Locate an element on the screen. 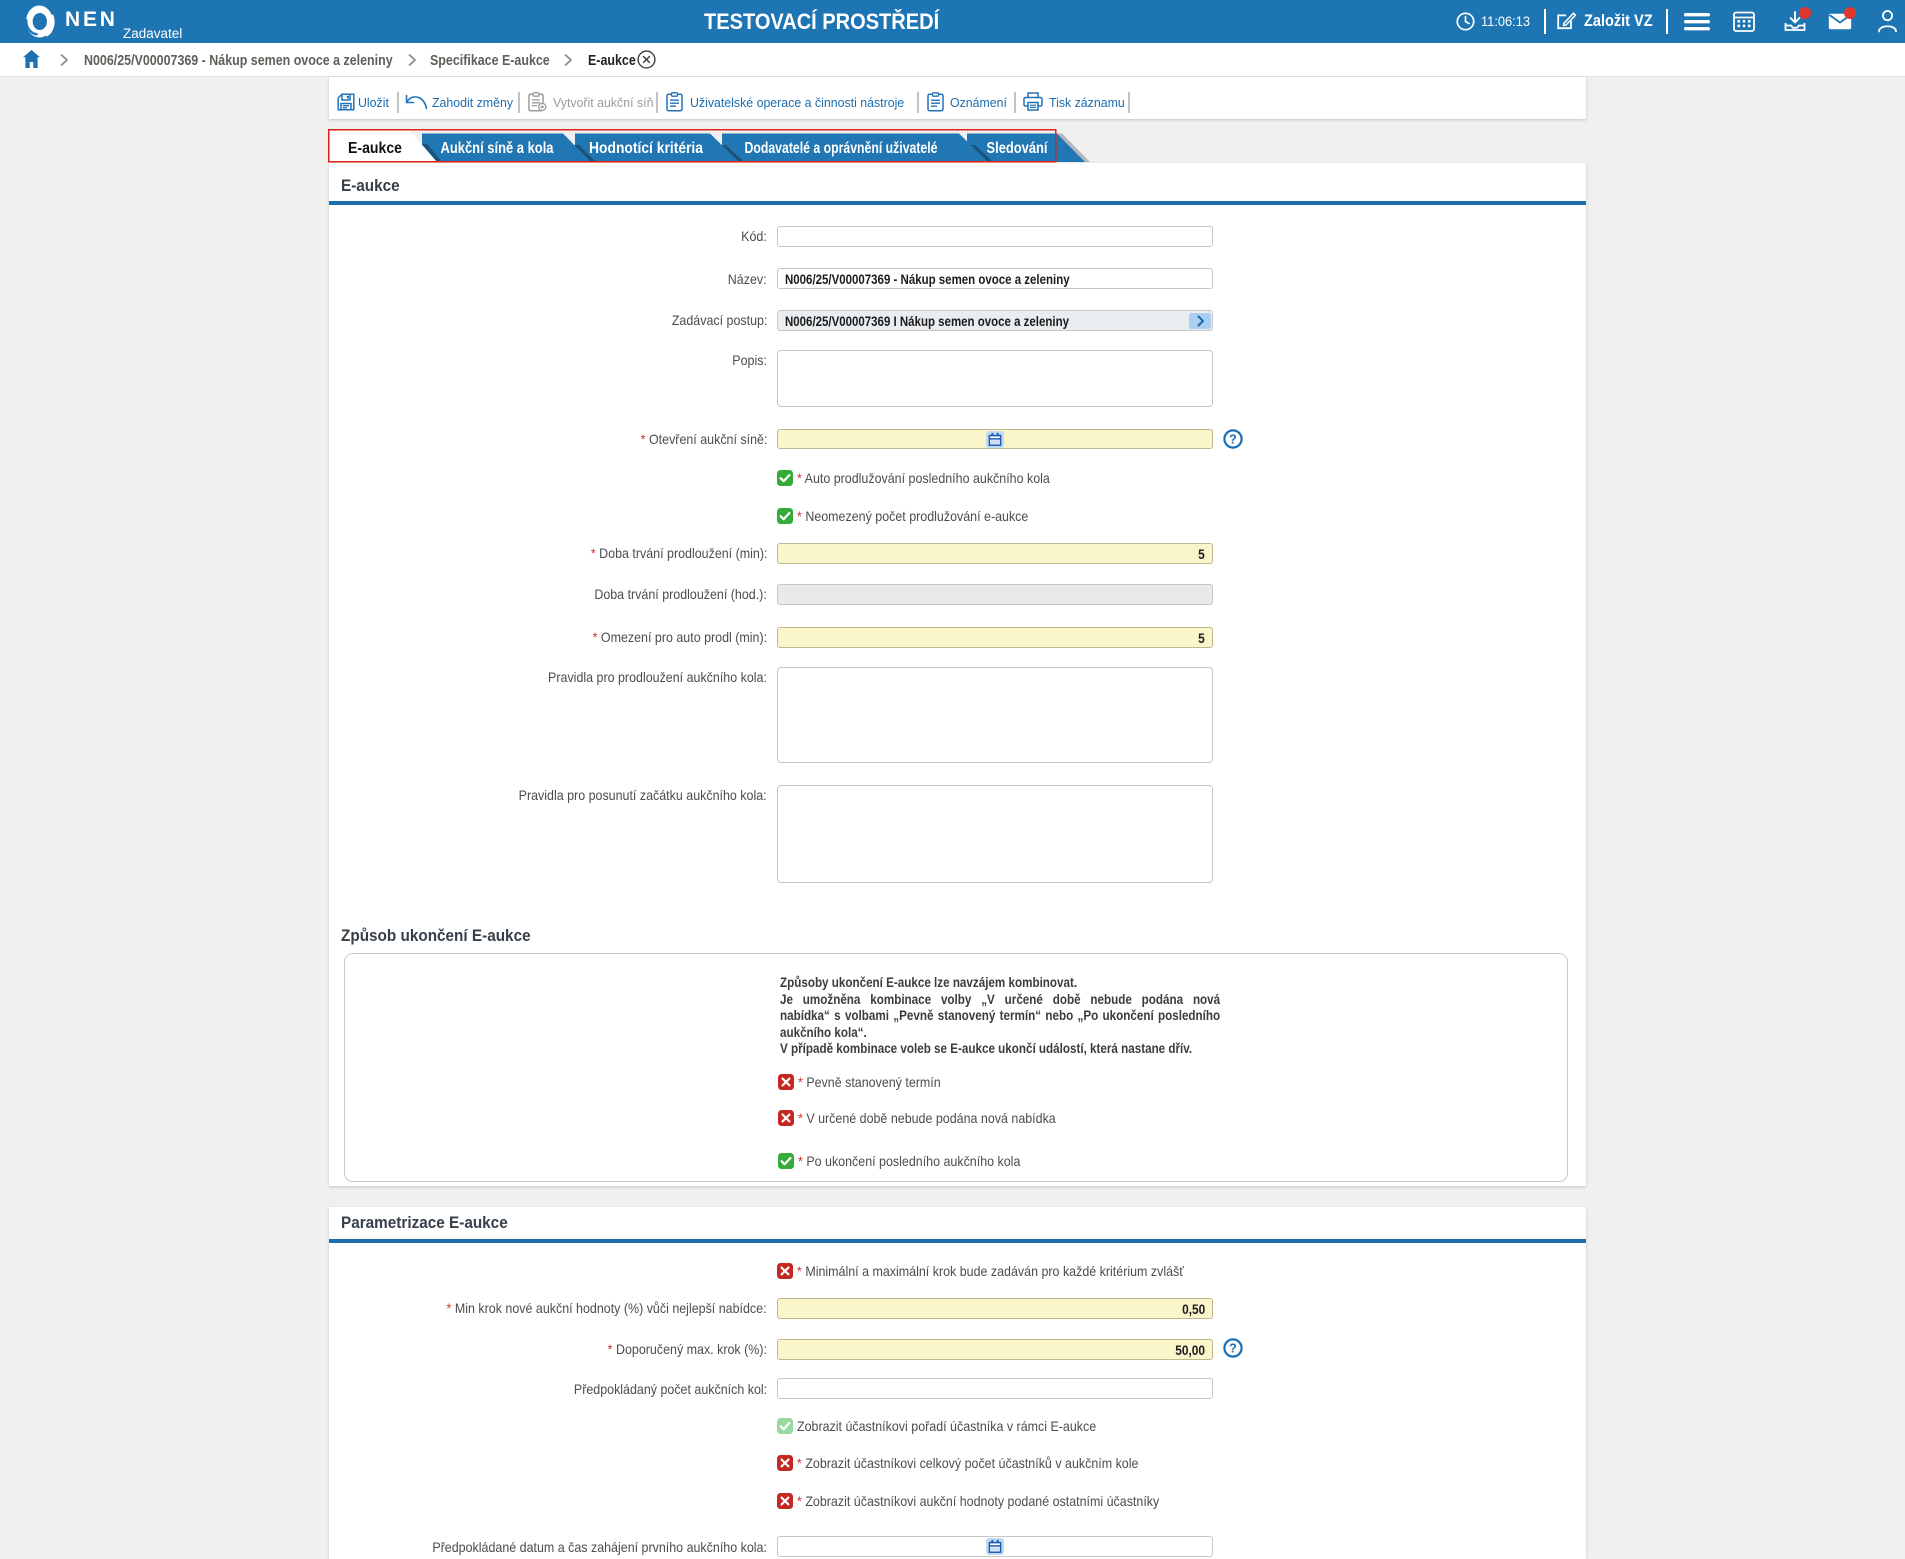 The width and height of the screenshot is (1905, 1559). svg-text: Hodnotící kritéria is located at coordinates (646, 148).